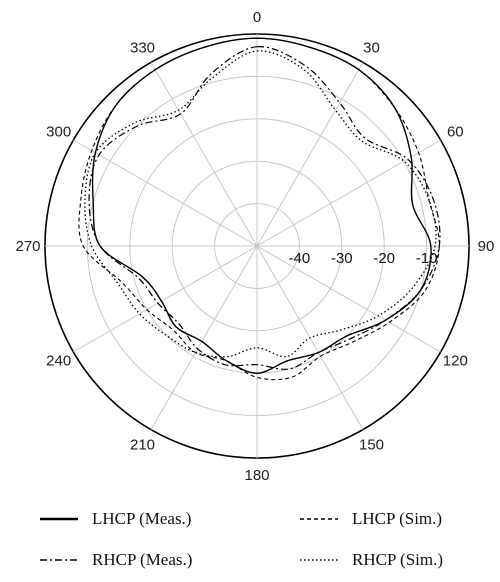 This screenshot has height=582, width=500. I want to click on angle-tick-label: 300, so click(58, 132).